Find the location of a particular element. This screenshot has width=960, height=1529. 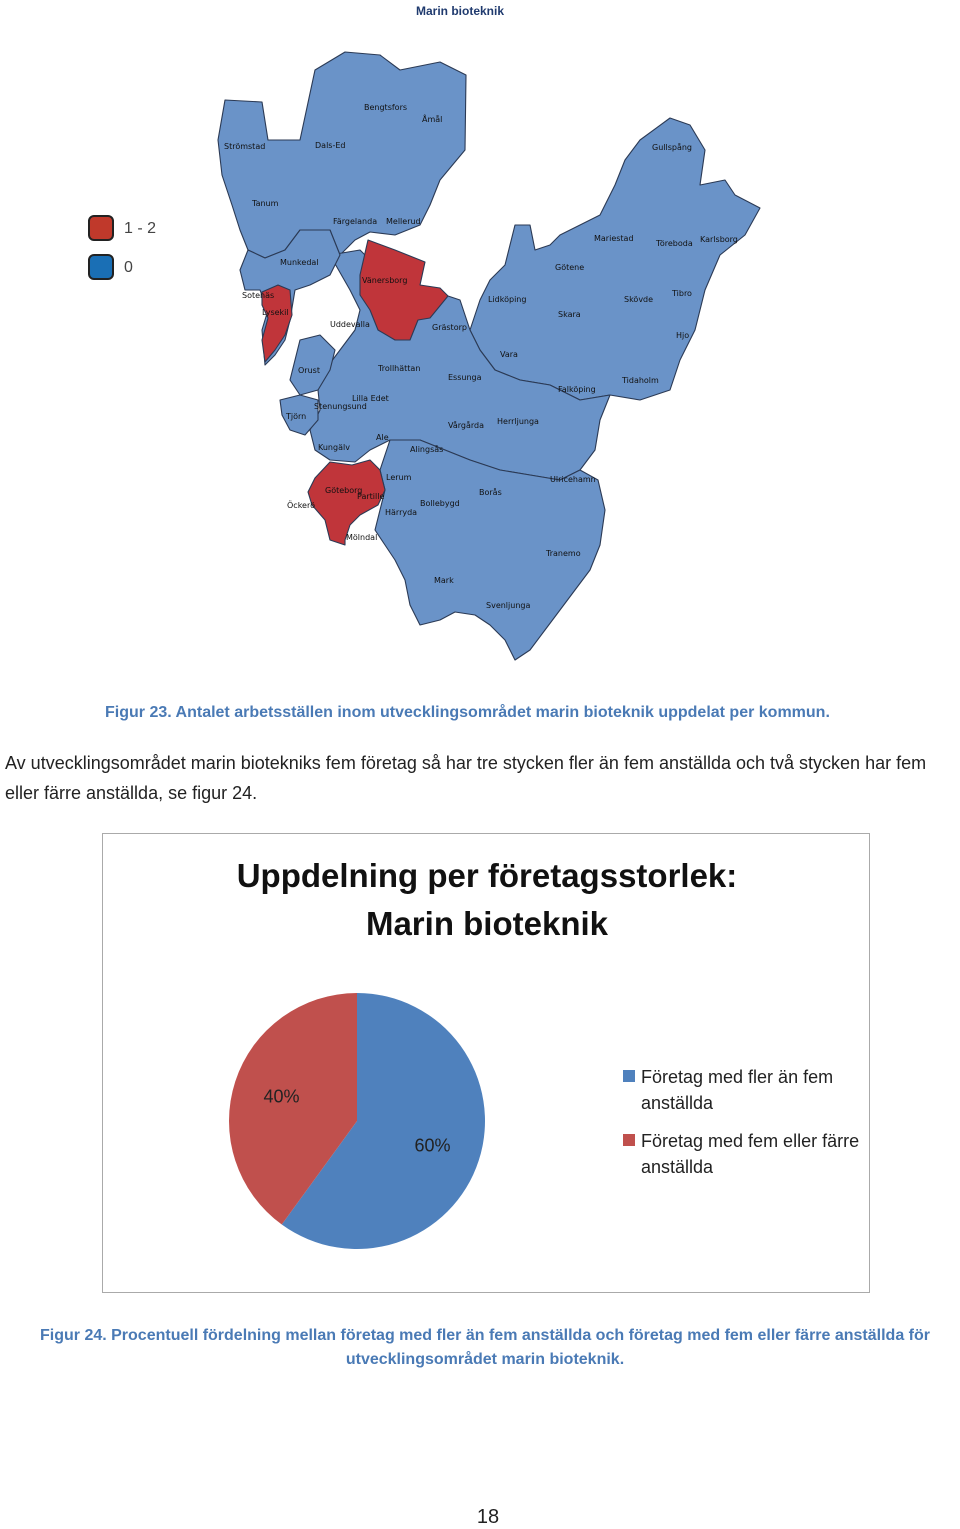

region-lysekil is located at coordinates (277, 323).